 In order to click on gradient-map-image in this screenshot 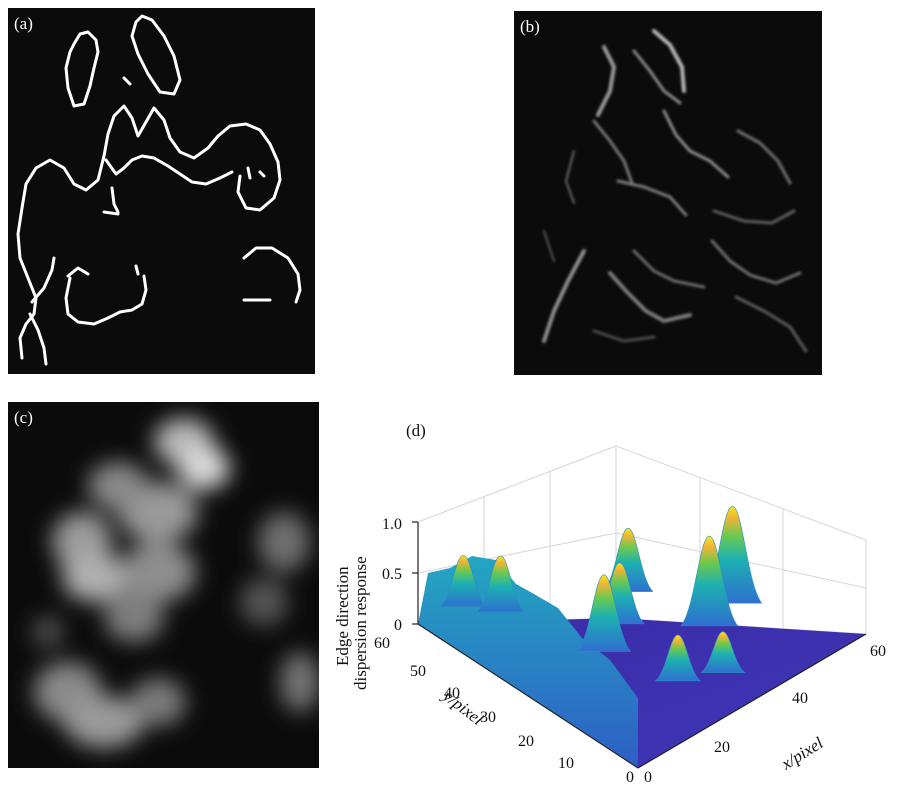, I will do `click(675, 191)`.